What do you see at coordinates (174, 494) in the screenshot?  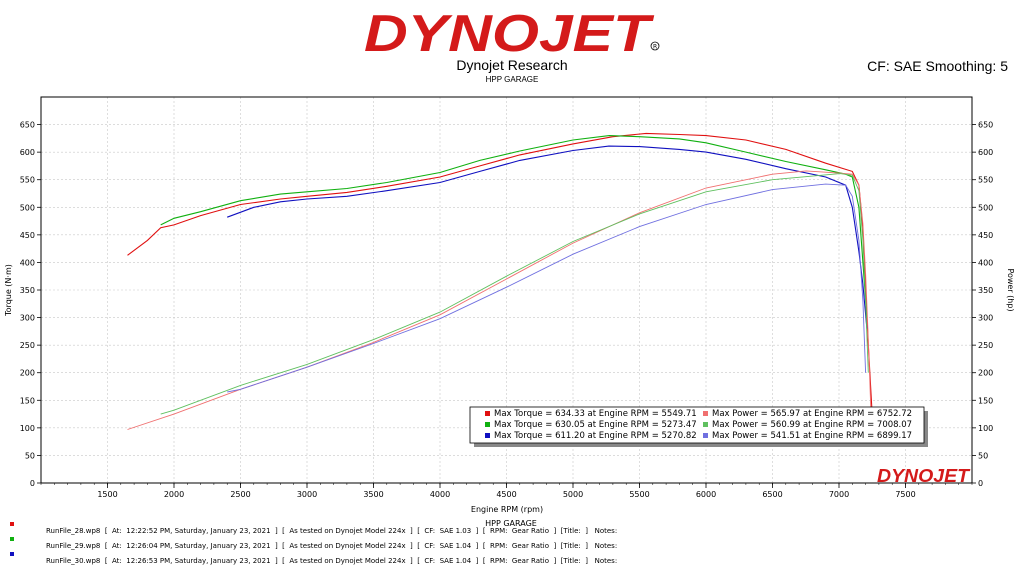 I see `x-tick-label: 2000` at bounding box center [174, 494].